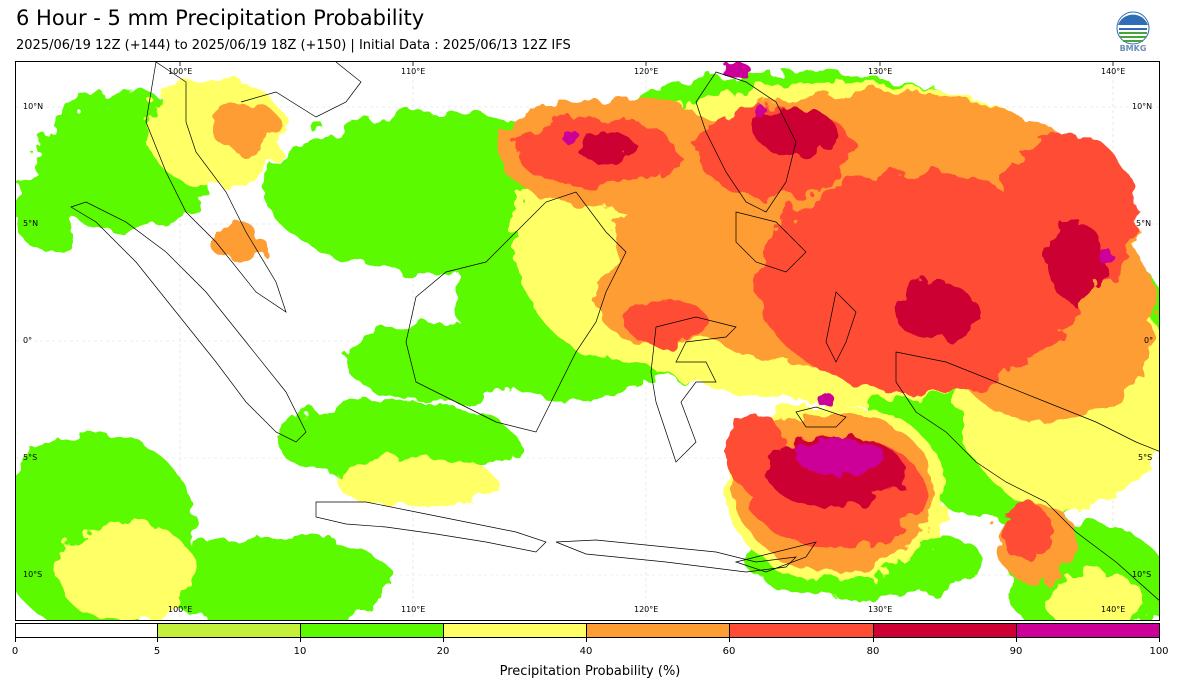 Image resolution: width=1180 pixels, height=690 pixels. What do you see at coordinates (413, 609) in the screenshot?
I see `lon-label-bottom: 110°E` at bounding box center [413, 609].